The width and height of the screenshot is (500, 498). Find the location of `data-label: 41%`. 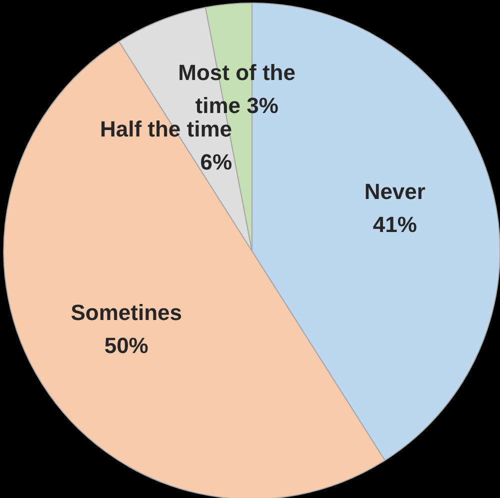

data-label: 41% is located at coordinates (394, 224).